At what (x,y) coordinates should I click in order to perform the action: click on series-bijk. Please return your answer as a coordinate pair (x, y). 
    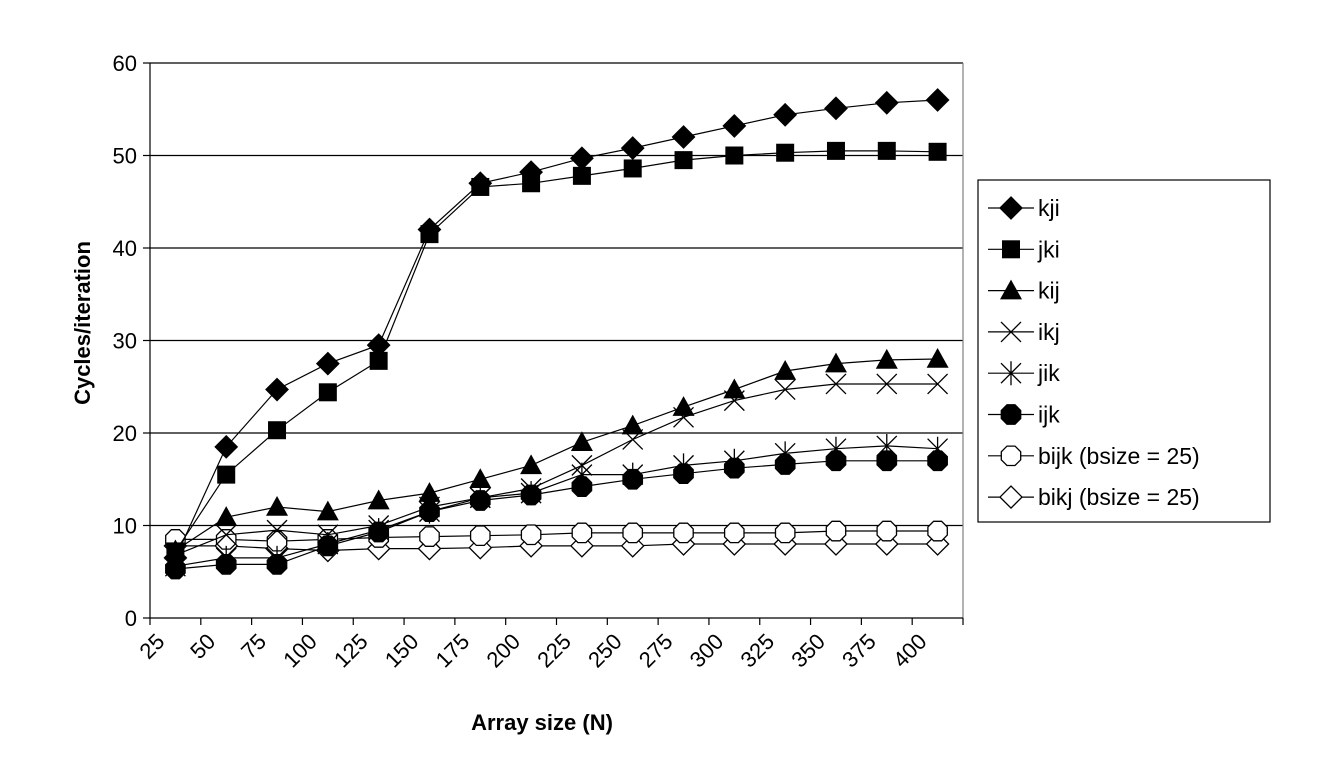
    Looking at the image, I should click on (556, 536).